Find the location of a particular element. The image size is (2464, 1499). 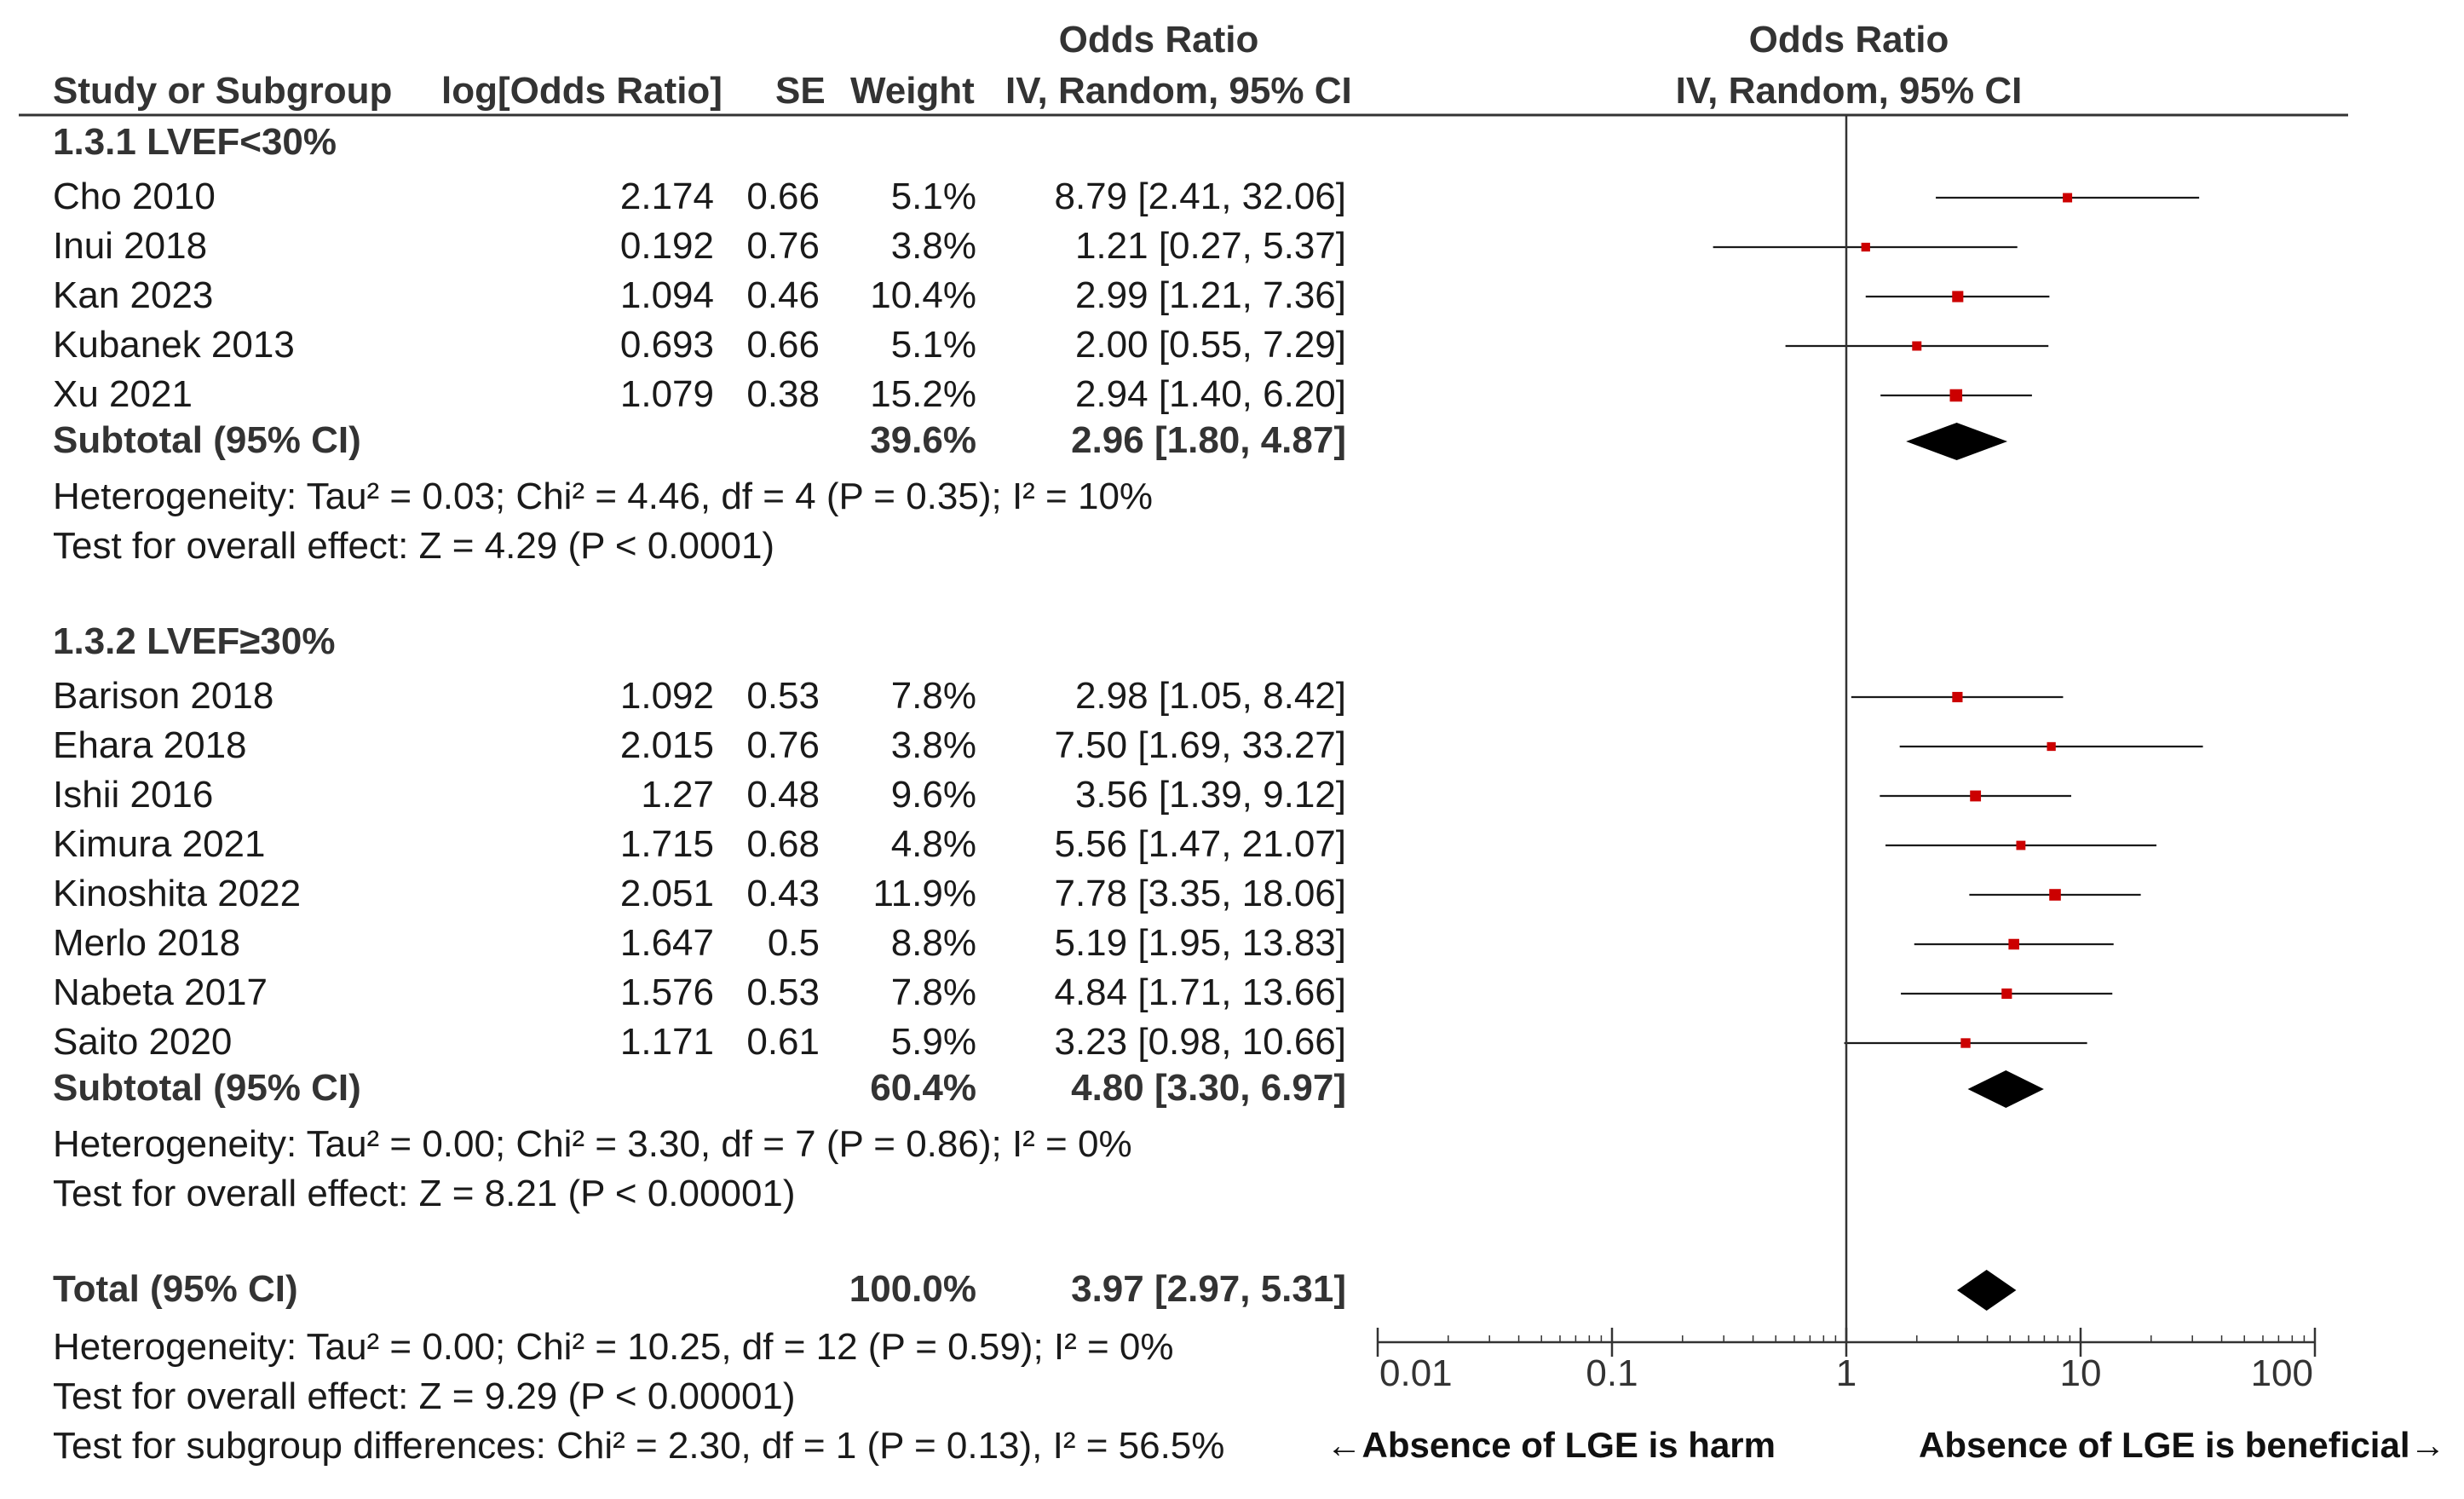

study-name: Inui 2018 is located at coordinates (130, 246).